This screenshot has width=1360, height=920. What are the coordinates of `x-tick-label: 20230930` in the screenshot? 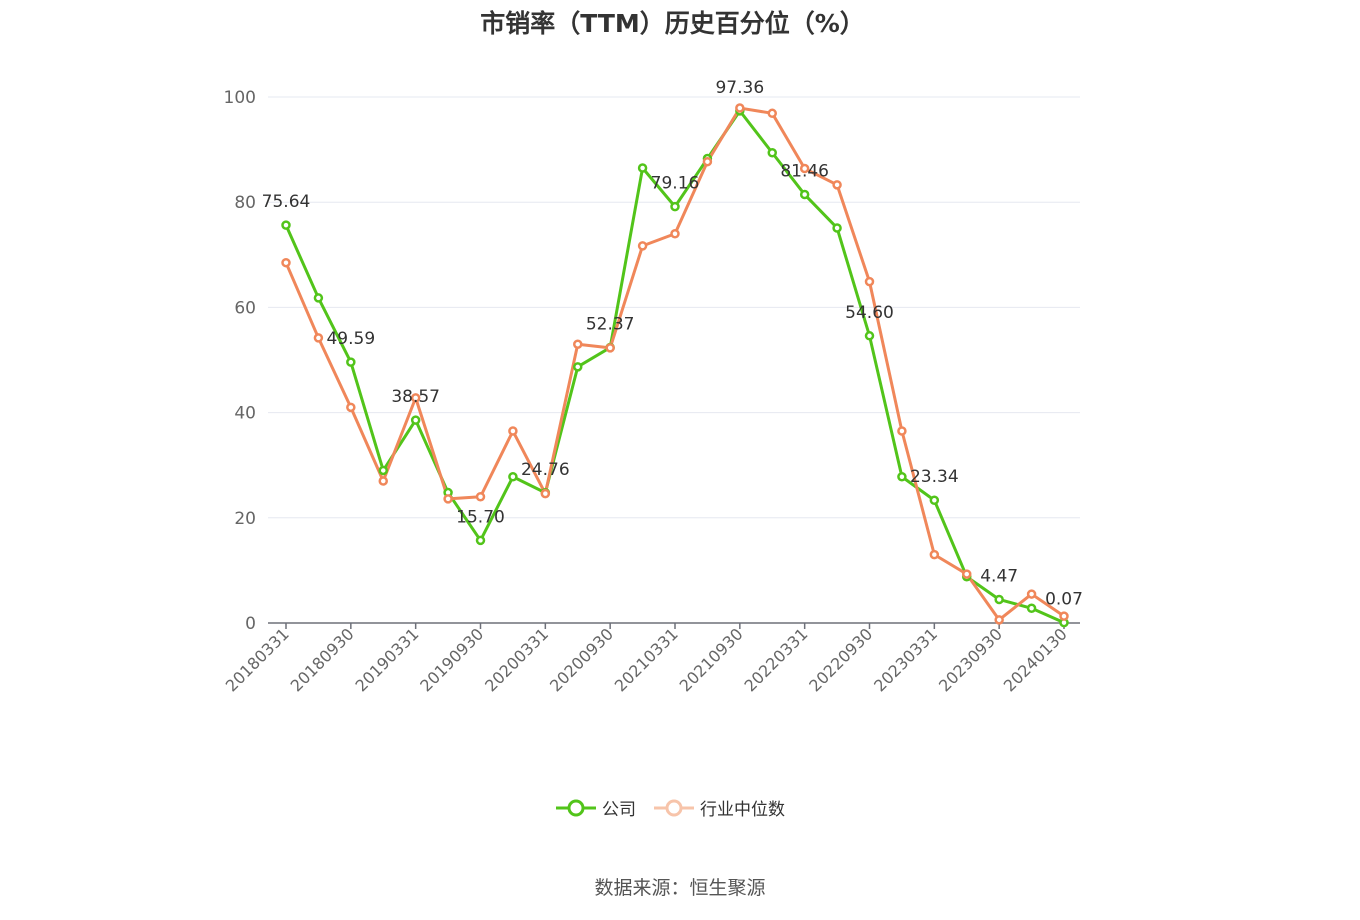 It's located at (970, 659).